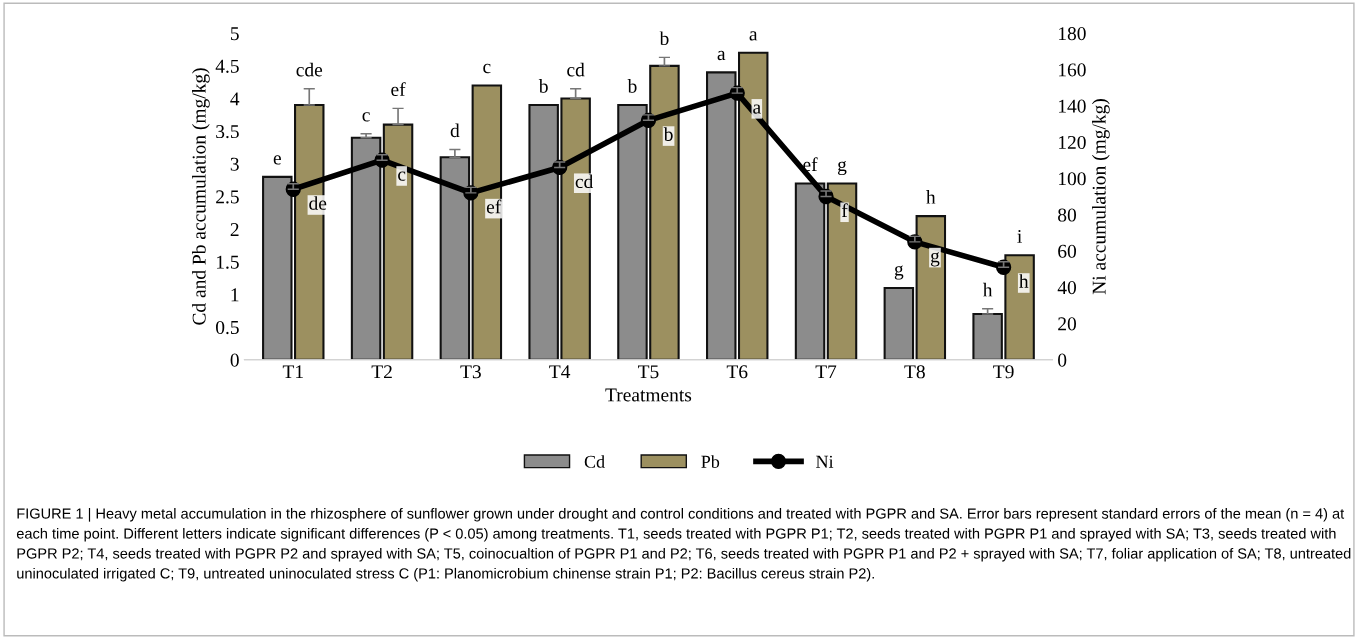 The image size is (1358, 639). What do you see at coordinates (1003, 372) in the screenshot?
I see `x-tick-label: T9` at bounding box center [1003, 372].